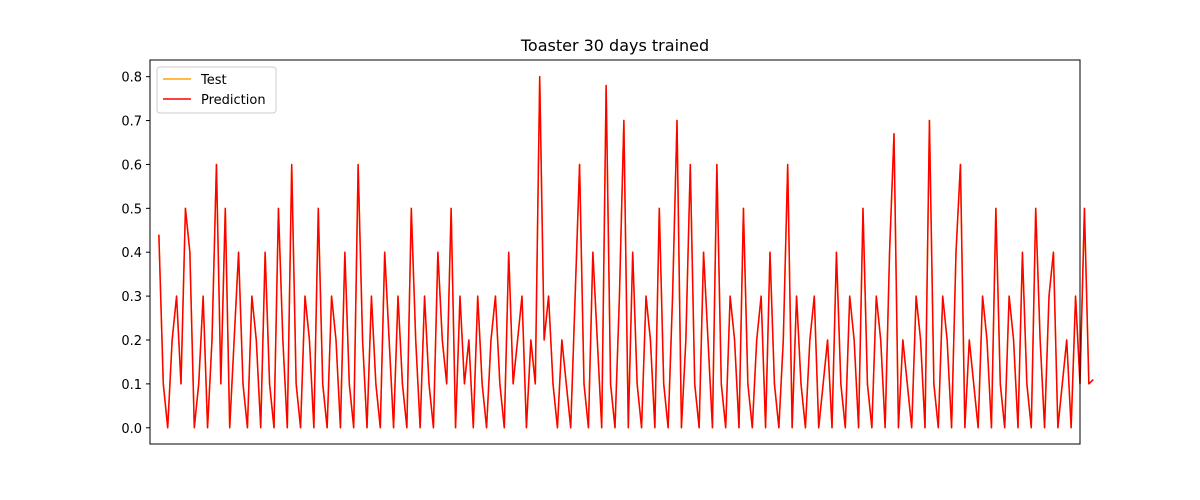 This screenshot has width=1200, height=500. Describe the element at coordinates (131, 385) in the screenshot. I see `y-tick-label: 0.1` at that location.